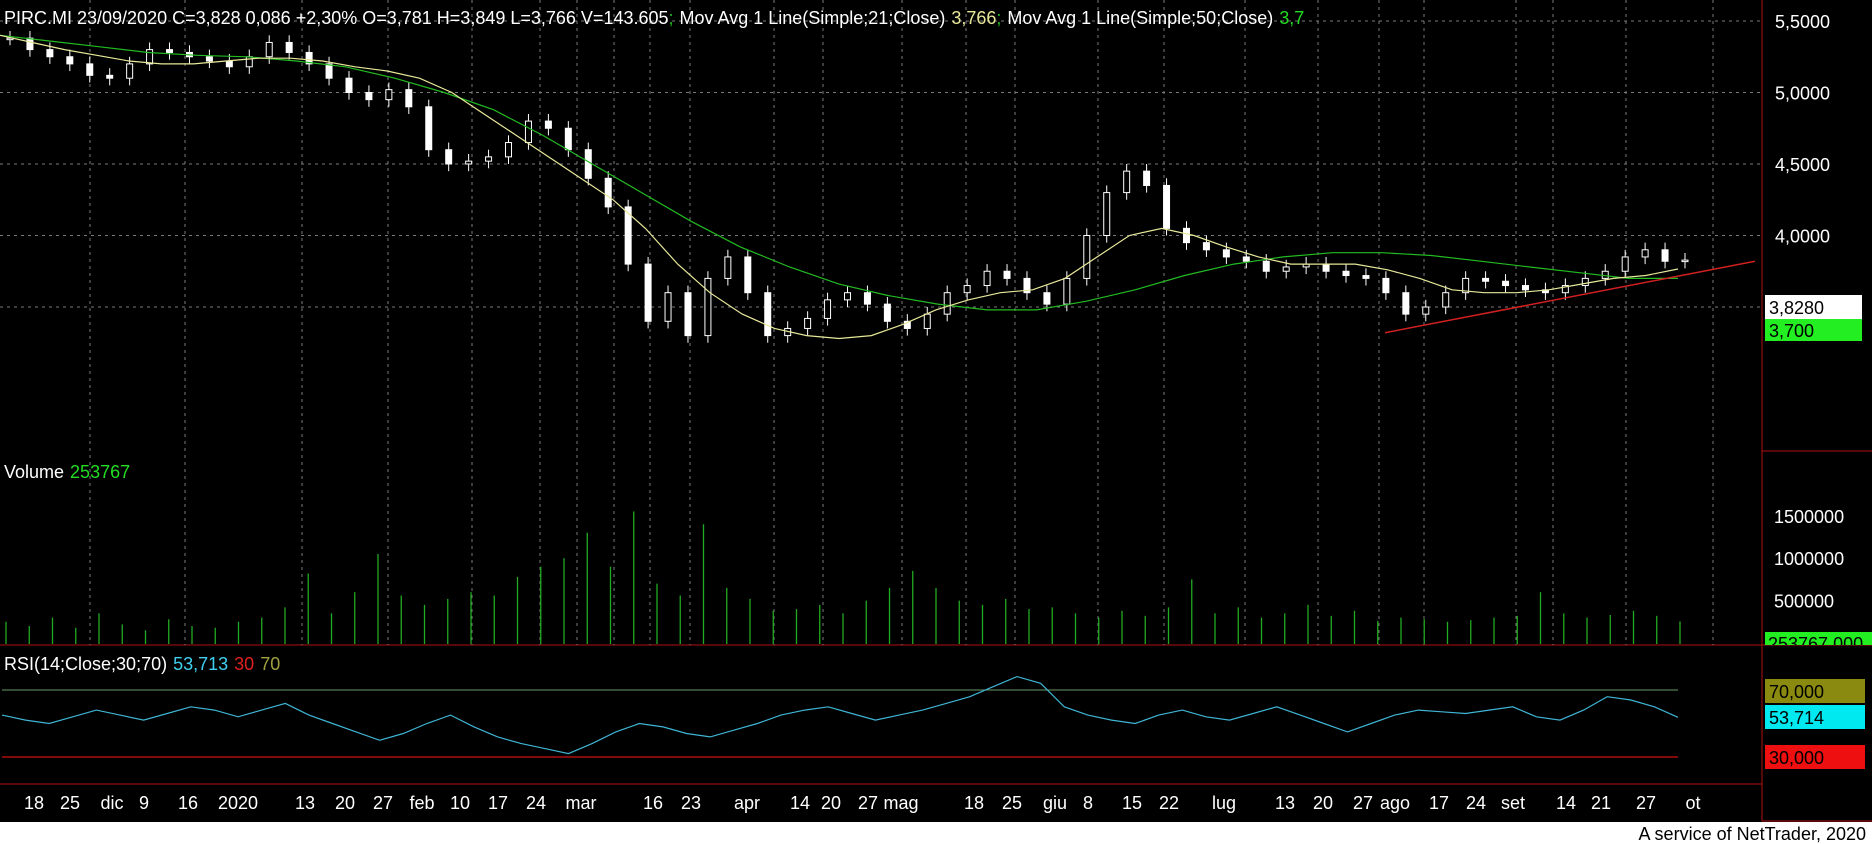 This screenshot has height=844, width=1872. I want to click on header-sep-1: ;, so click(671, 18).